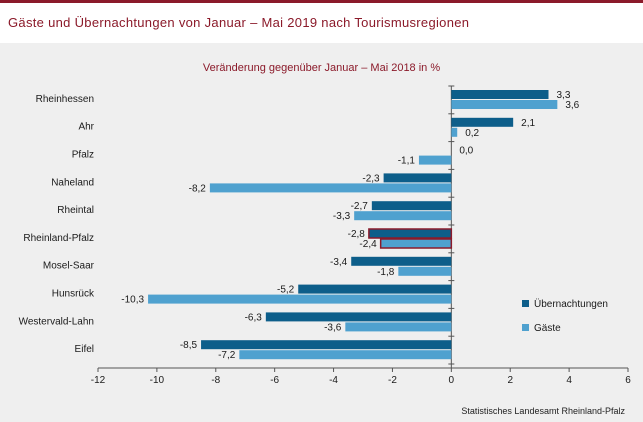  I want to click on data-label: -8,5, so click(189, 345).